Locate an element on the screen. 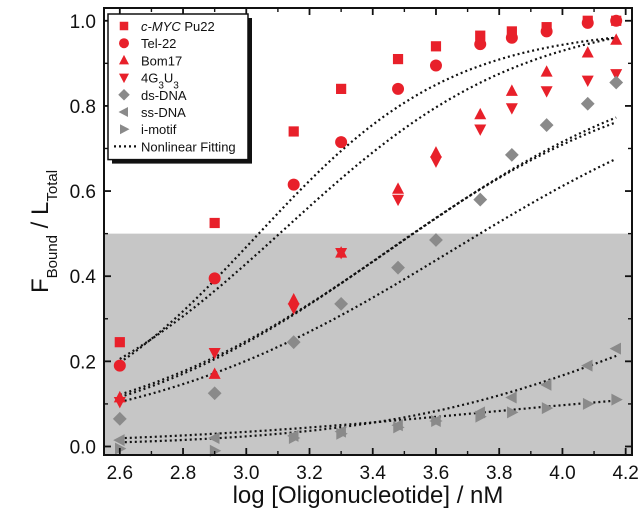  y-tick-label: 0.8 is located at coordinates (83, 107).